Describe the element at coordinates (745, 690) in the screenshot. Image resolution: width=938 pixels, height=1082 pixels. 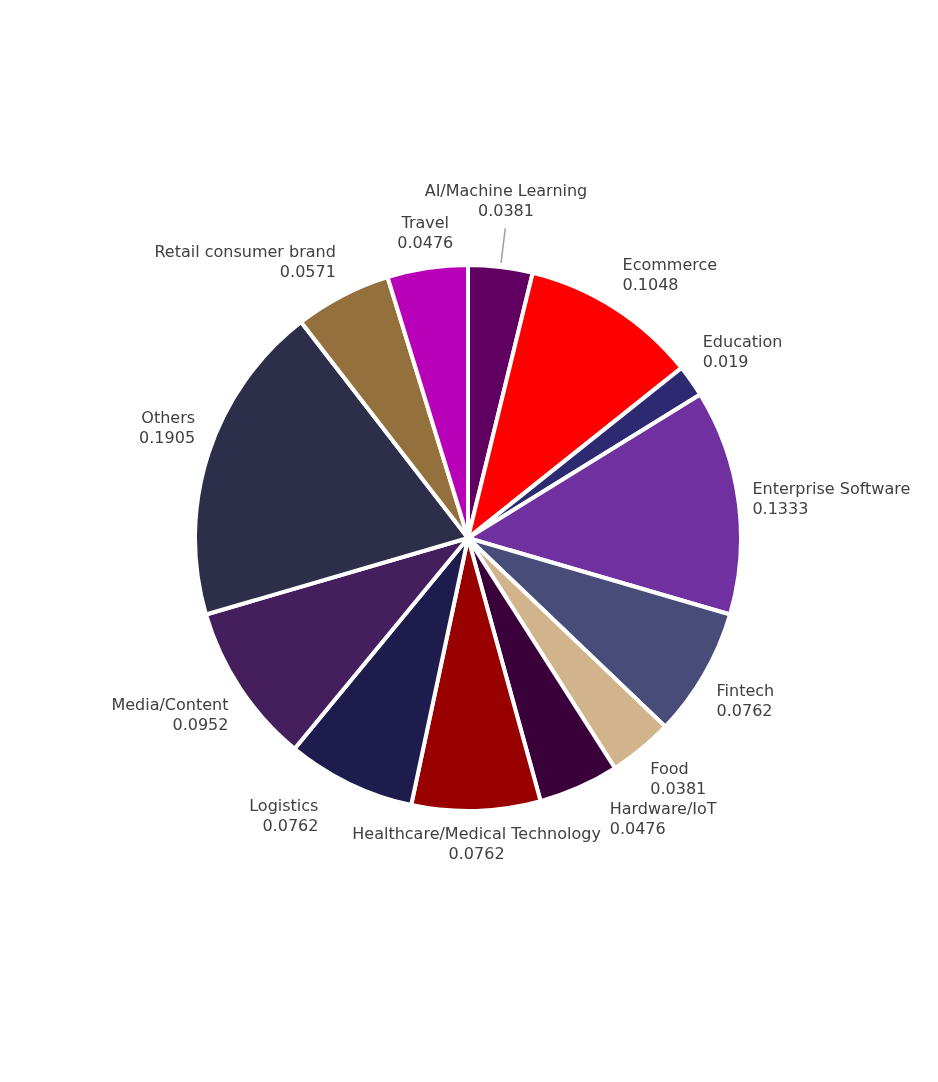
I see `slice-label: Fintech` at that location.